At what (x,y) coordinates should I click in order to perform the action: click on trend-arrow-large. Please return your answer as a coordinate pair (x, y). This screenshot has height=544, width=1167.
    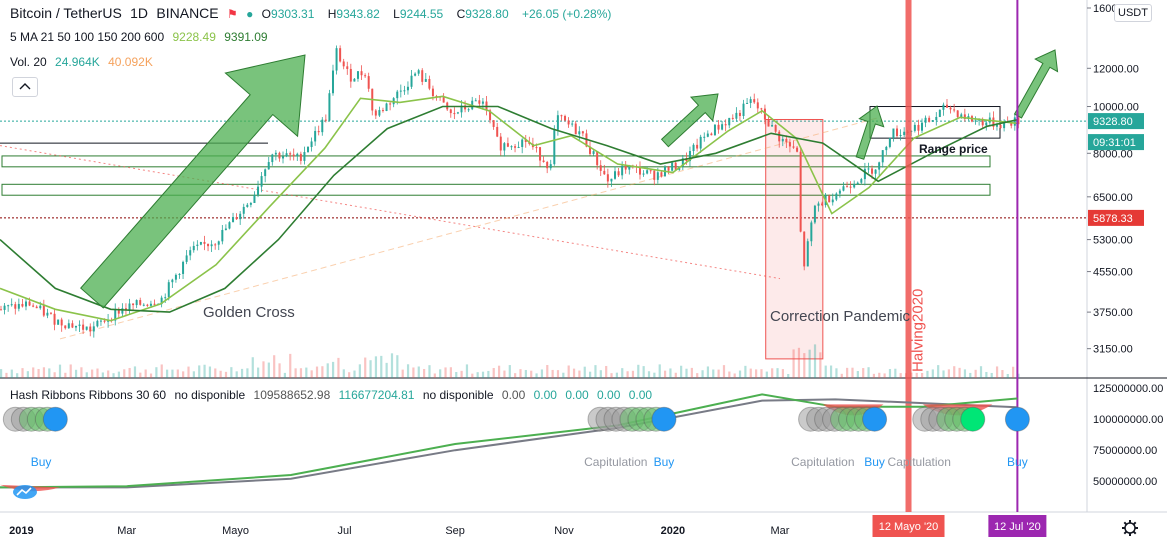
    Looking at the image, I should click on (193, 181).